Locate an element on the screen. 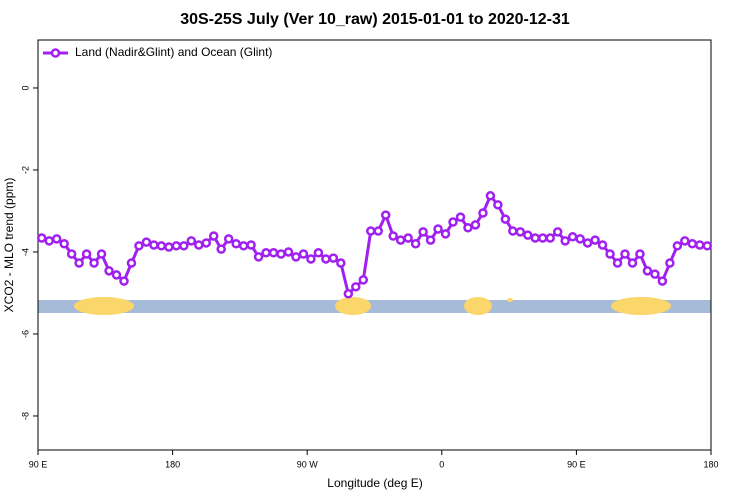  ocean-band is located at coordinates (374, 306).